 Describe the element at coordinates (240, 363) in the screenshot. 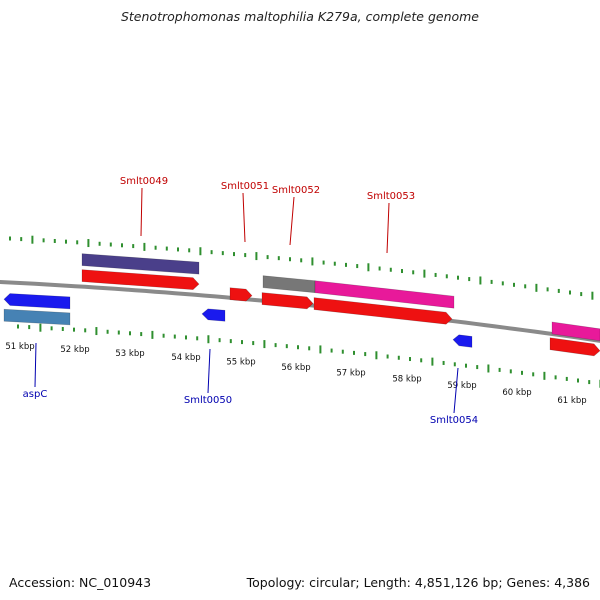

I see `scale-label: 55 kbp` at that location.